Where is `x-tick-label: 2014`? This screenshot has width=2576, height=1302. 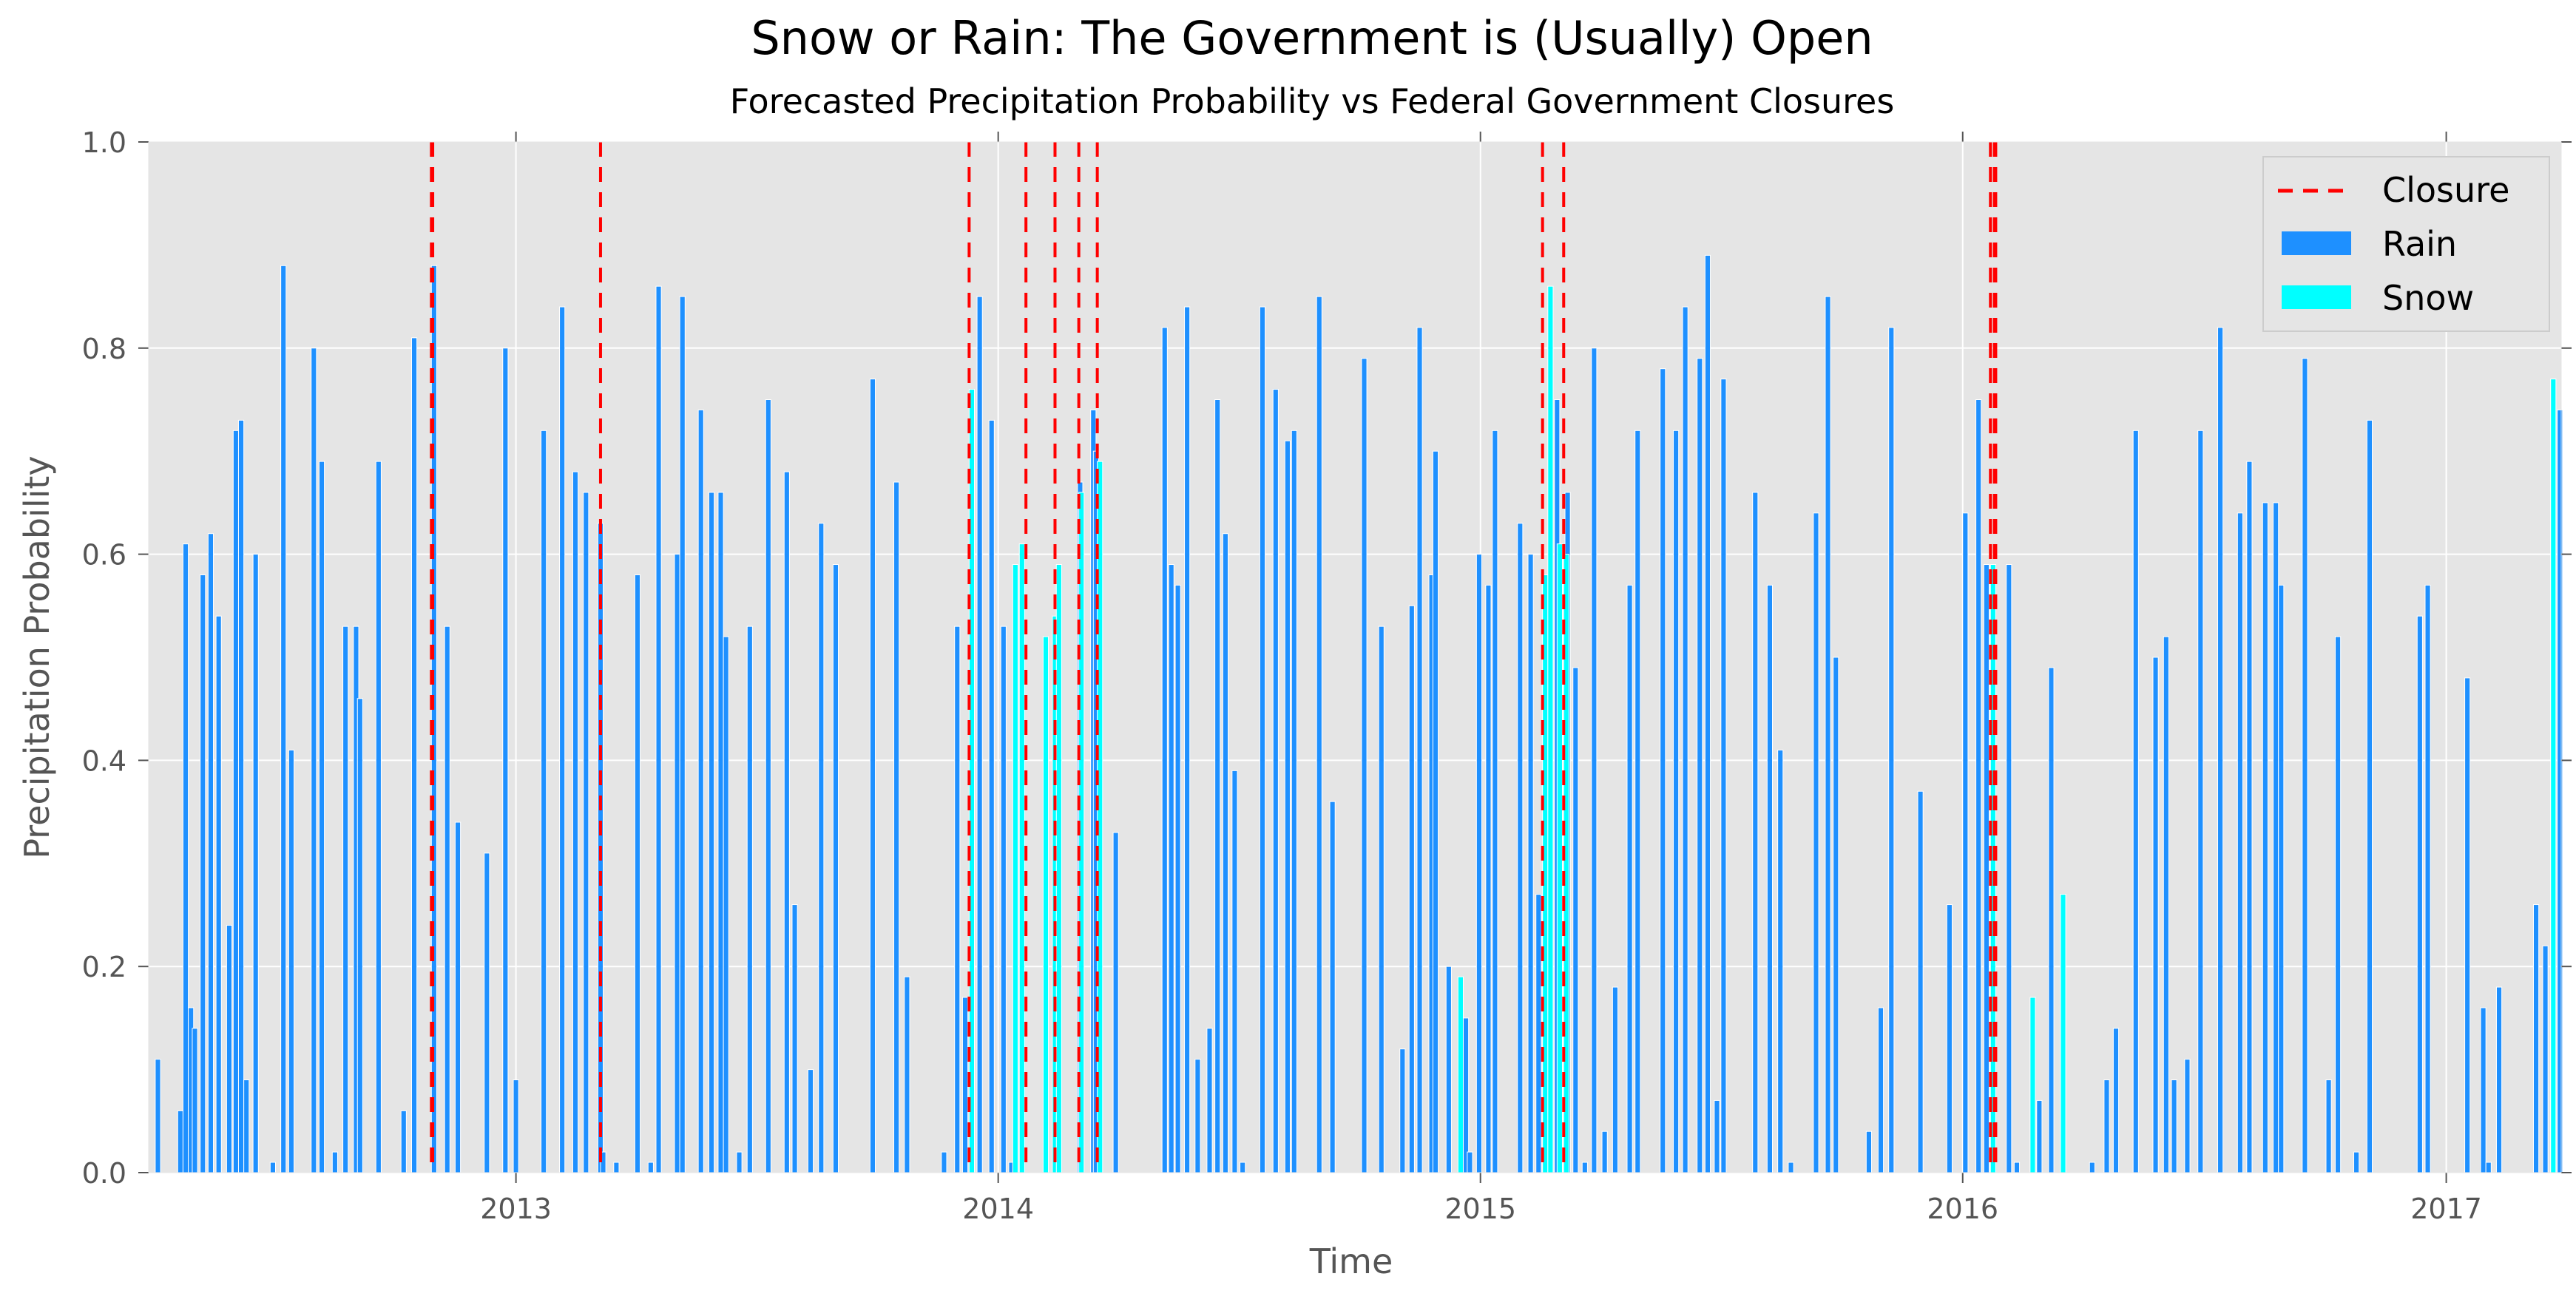
x-tick-label: 2014 is located at coordinates (998, 1209).